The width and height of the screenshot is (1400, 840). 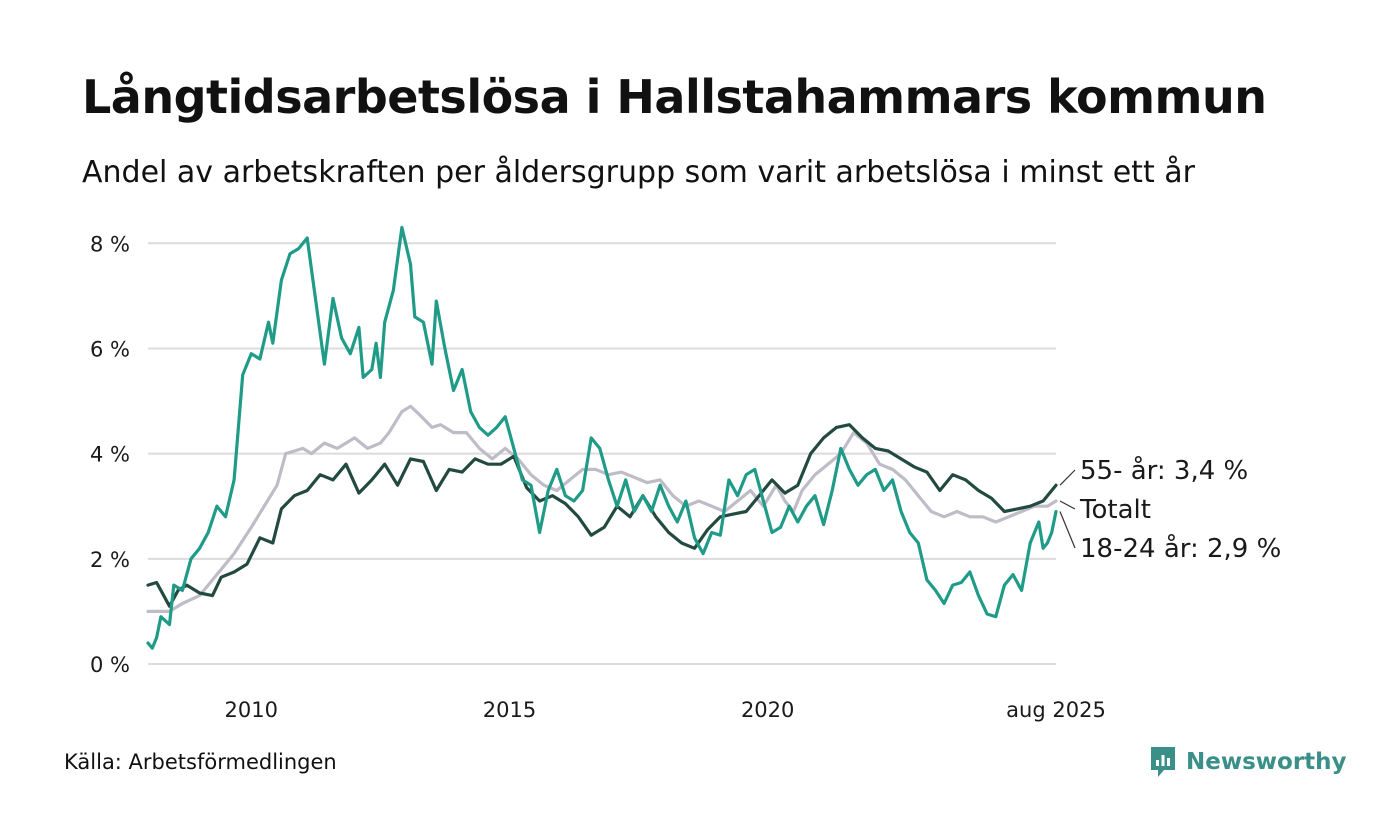 I want to click on x-tick-label: 2010, so click(x=251, y=710).